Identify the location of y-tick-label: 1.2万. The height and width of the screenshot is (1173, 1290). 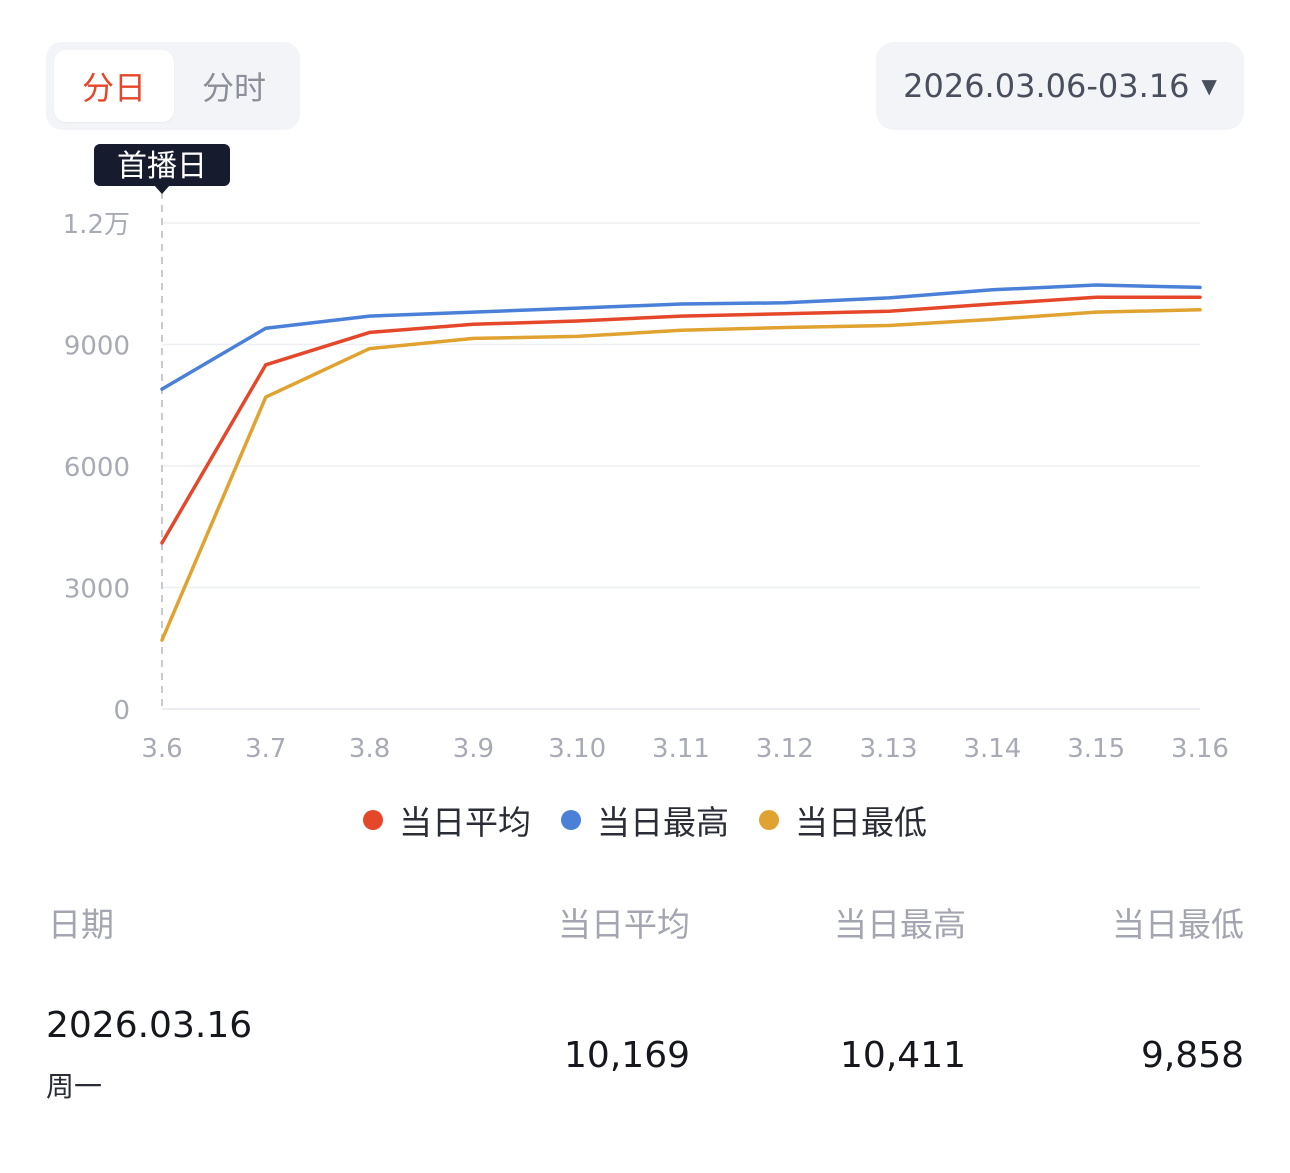
(96, 225).